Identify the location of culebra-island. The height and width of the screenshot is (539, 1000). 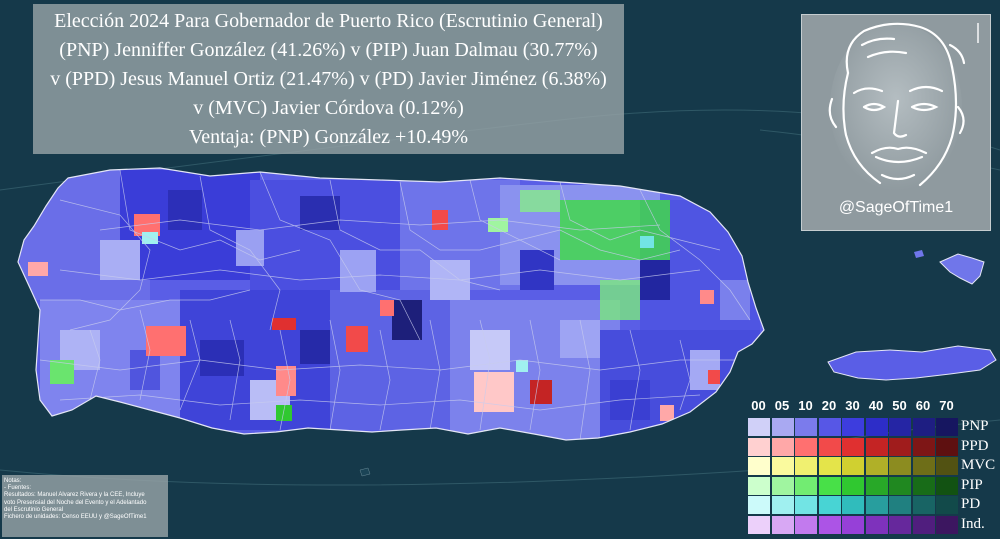
(962, 269).